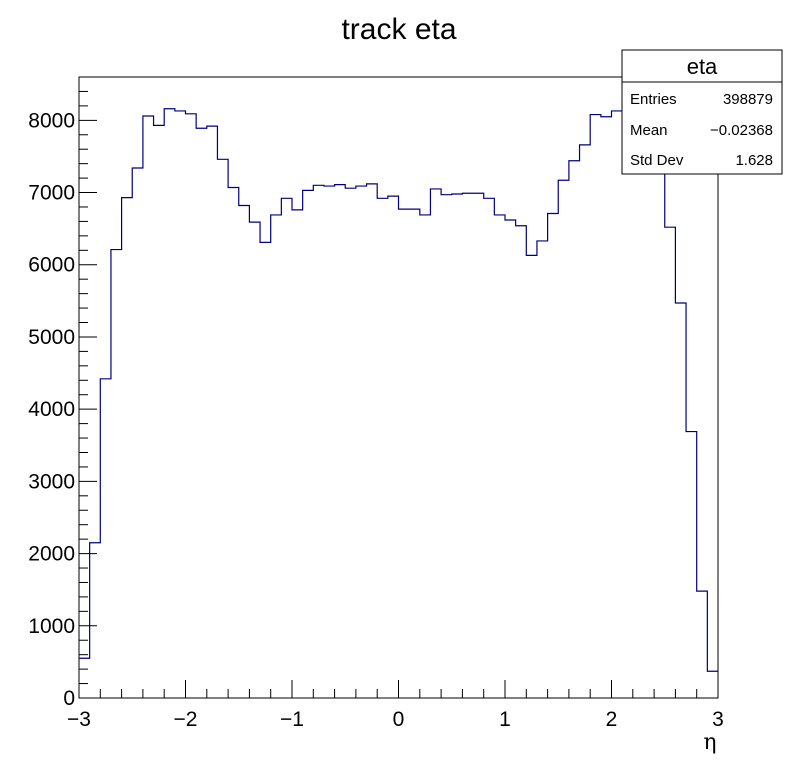  I want to click on y-tick-label: 1000, so click(51, 626).